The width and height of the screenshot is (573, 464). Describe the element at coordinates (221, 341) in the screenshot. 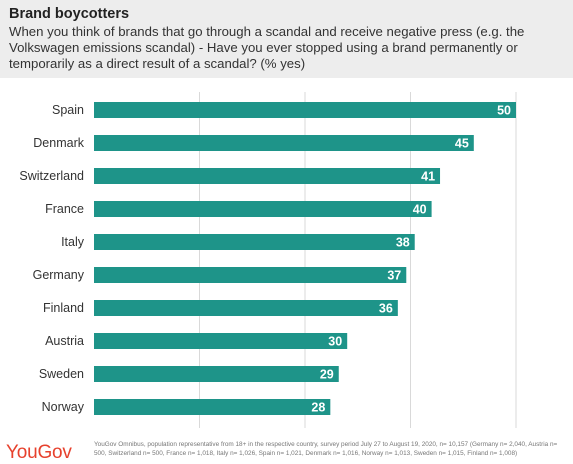

I see `bar-austria` at that location.